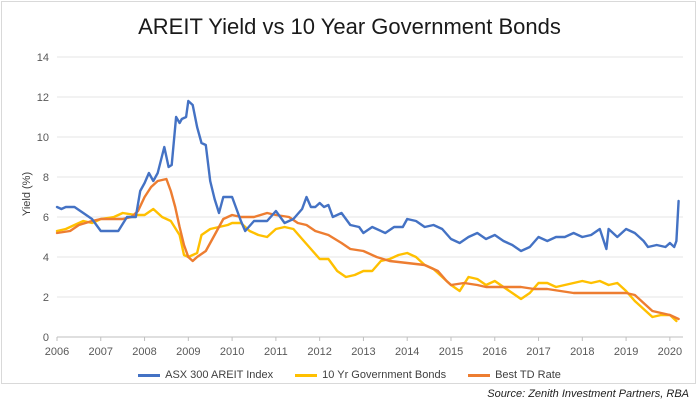 The height and width of the screenshot is (407, 699). I want to click on y-tick-label: 0, so click(46, 338).